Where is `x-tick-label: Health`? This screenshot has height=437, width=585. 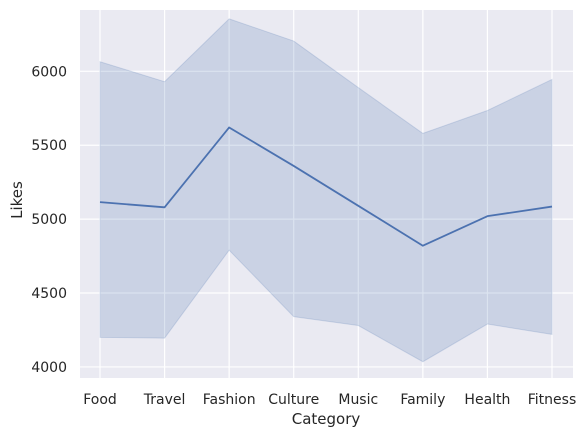
x-tick-label: Health is located at coordinates (487, 400).